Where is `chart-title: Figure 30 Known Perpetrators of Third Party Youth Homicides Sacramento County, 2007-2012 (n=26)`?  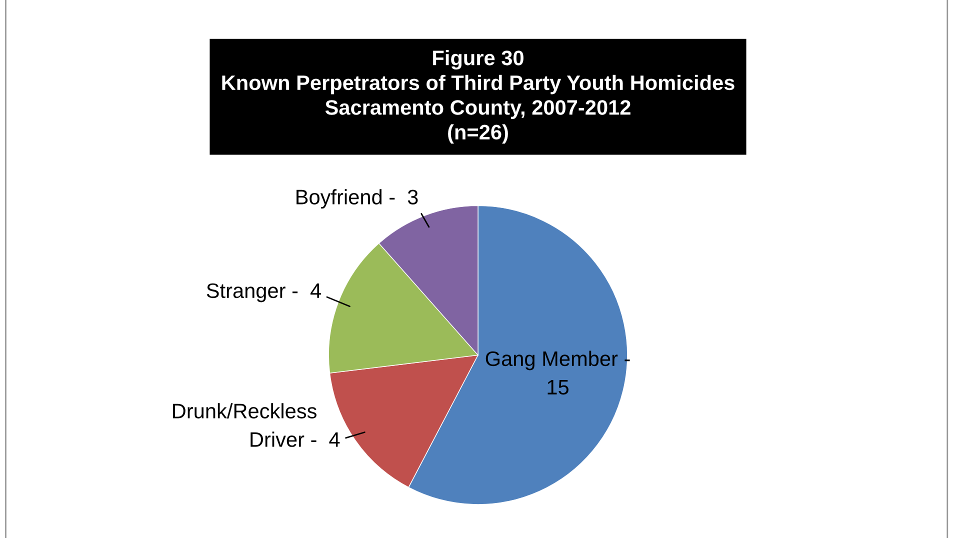
chart-title: Figure 30 Known Perpetrators of Third Party Youth Homicides Sacramento County, 2007-2012 (n=26) is located at coordinates (478, 97).